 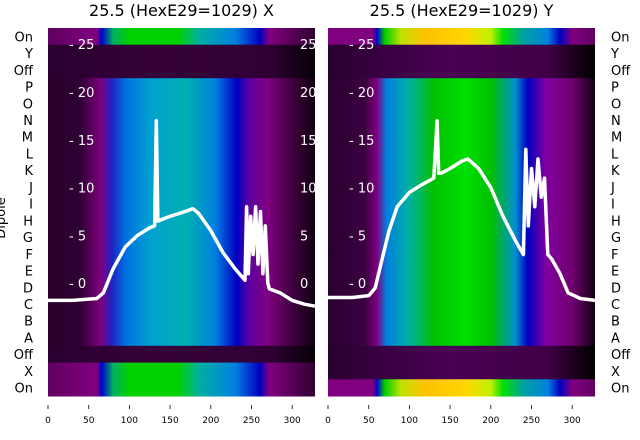 What do you see at coordinates (461, 254) in the screenshot?
I see `heatmap-row-f` at bounding box center [461, 254].